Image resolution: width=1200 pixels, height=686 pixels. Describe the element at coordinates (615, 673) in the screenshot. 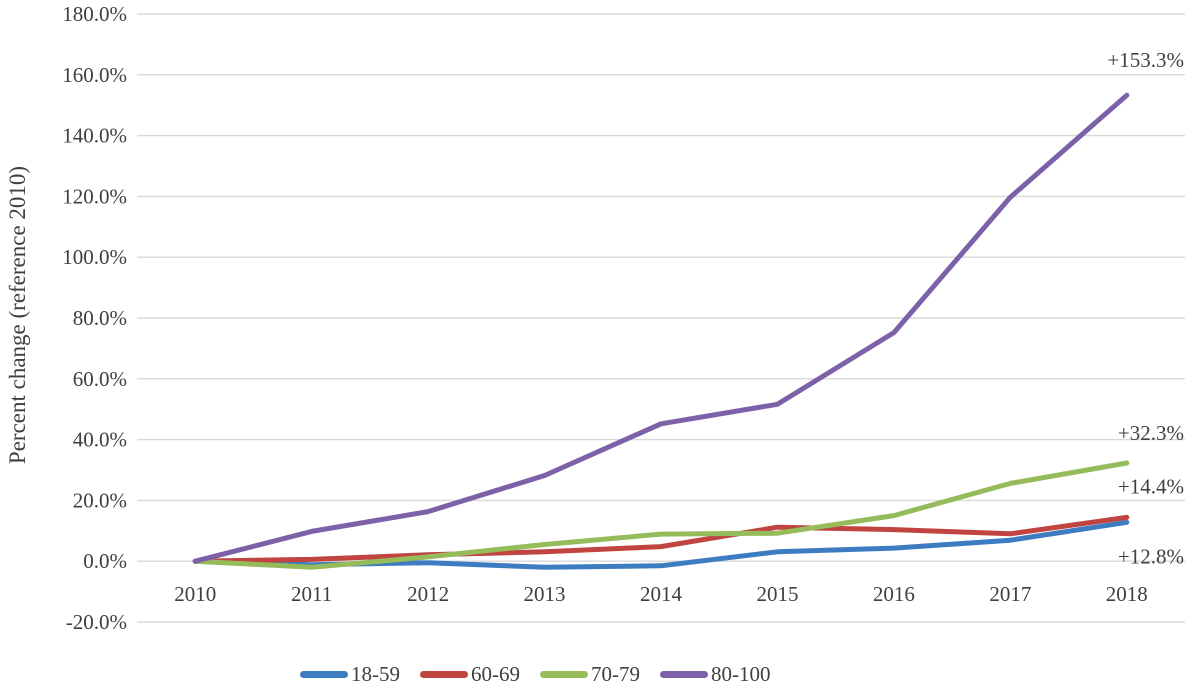

I see `legend-label: 70-79` at that location.